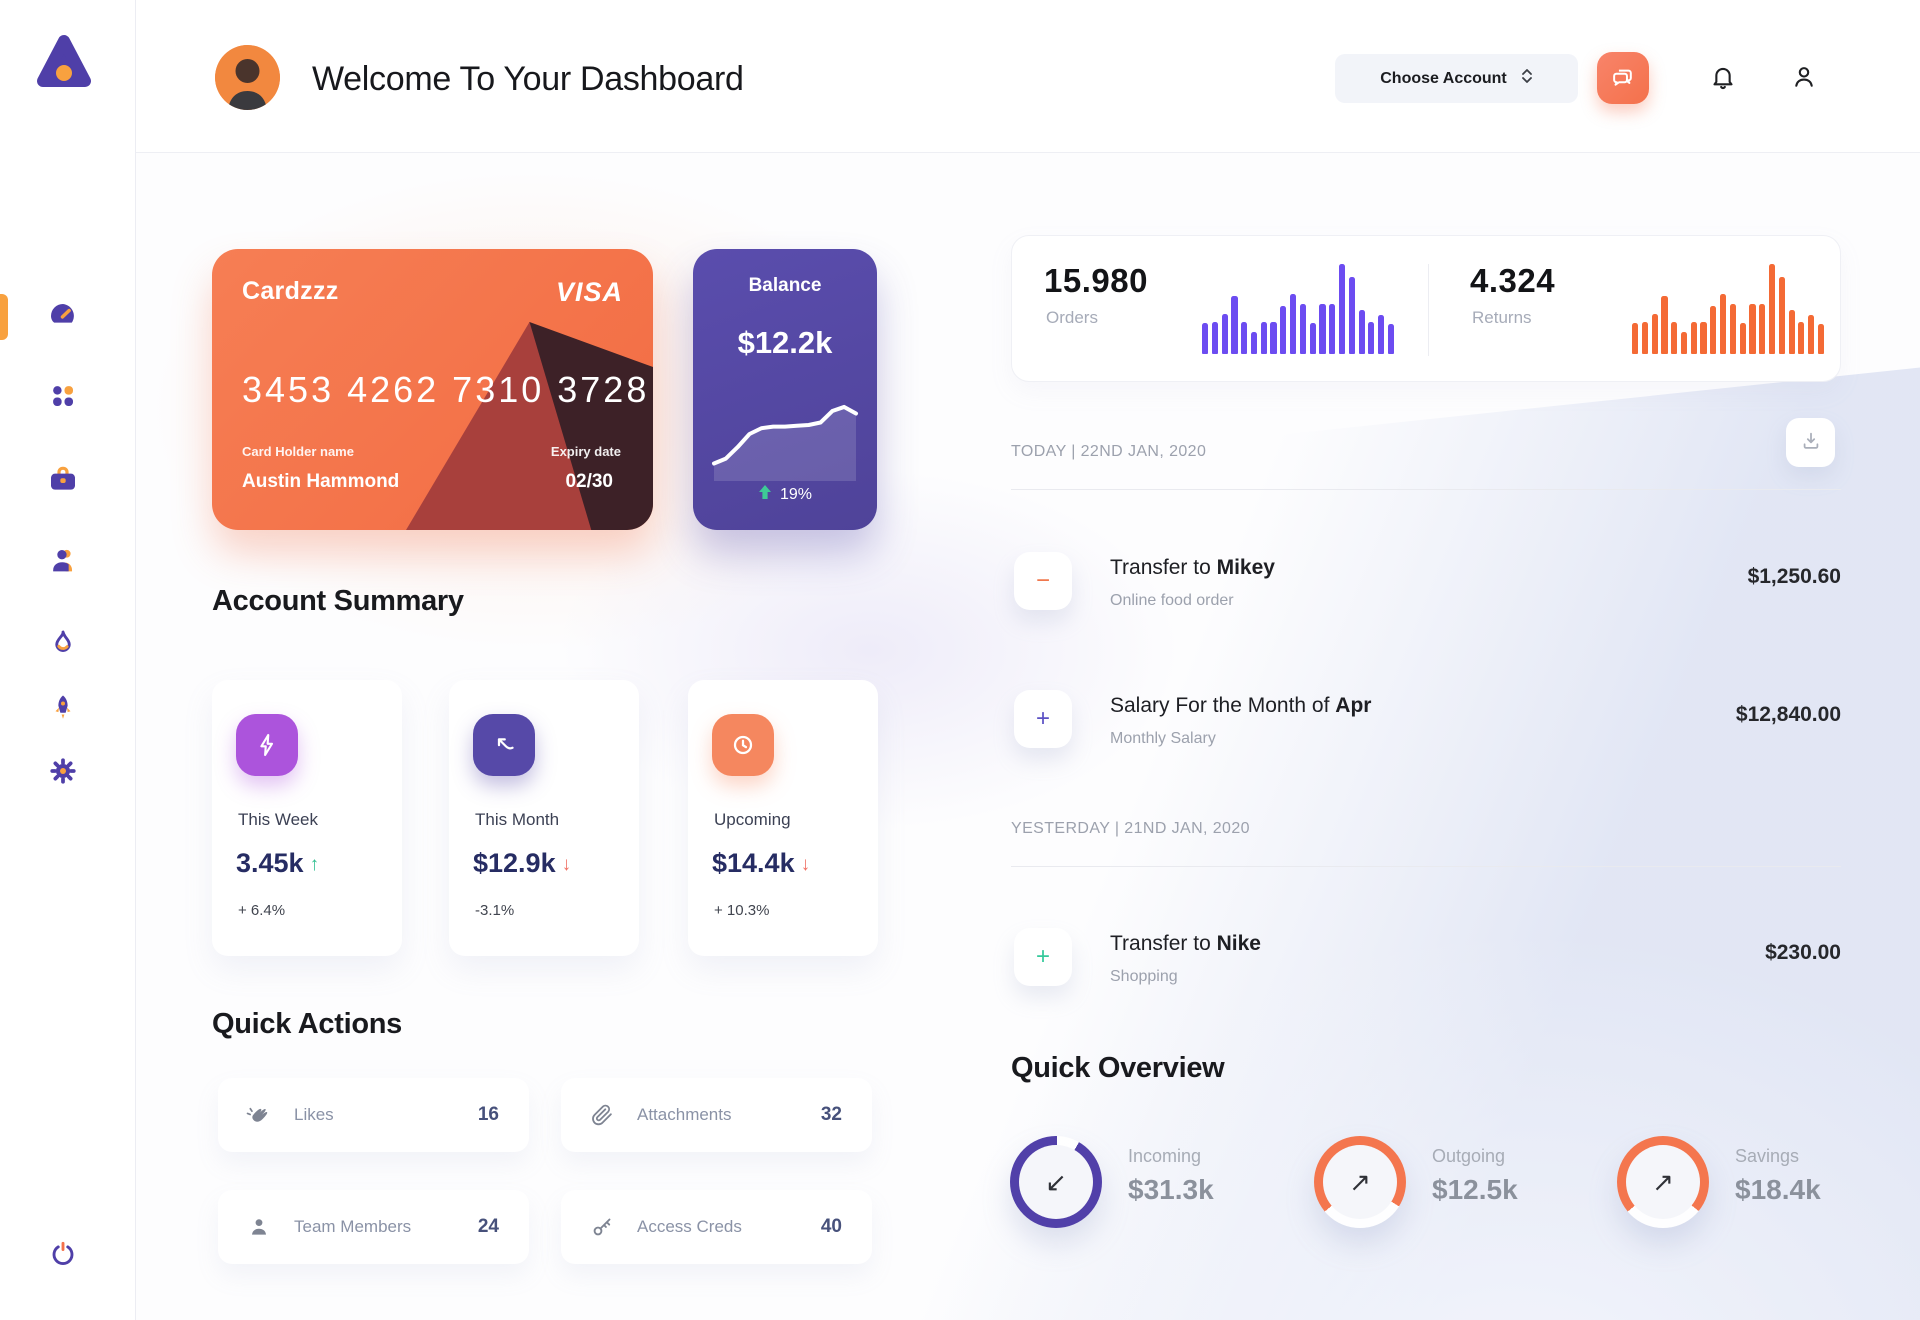  I want to click on arrow-up-right-icon: ↗, so click(1360, 1182).